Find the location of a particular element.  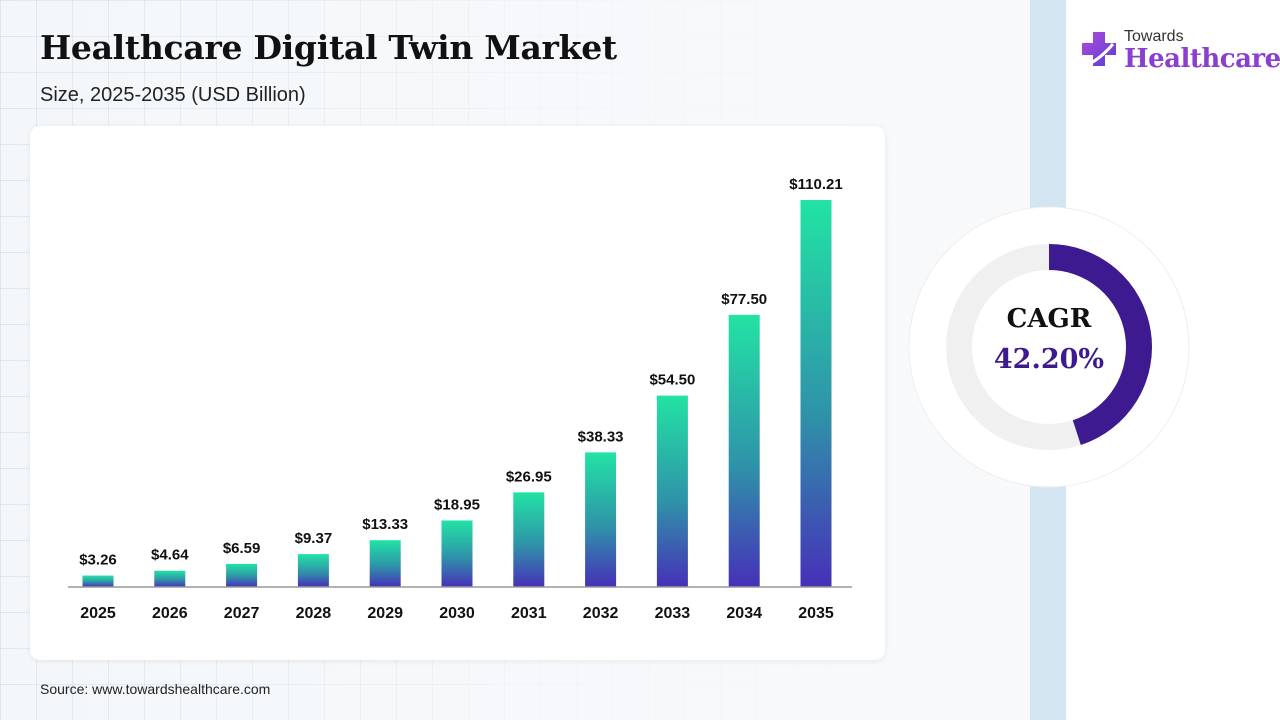

x-tick-2026: 2026 is located at coordinates (170, 613).